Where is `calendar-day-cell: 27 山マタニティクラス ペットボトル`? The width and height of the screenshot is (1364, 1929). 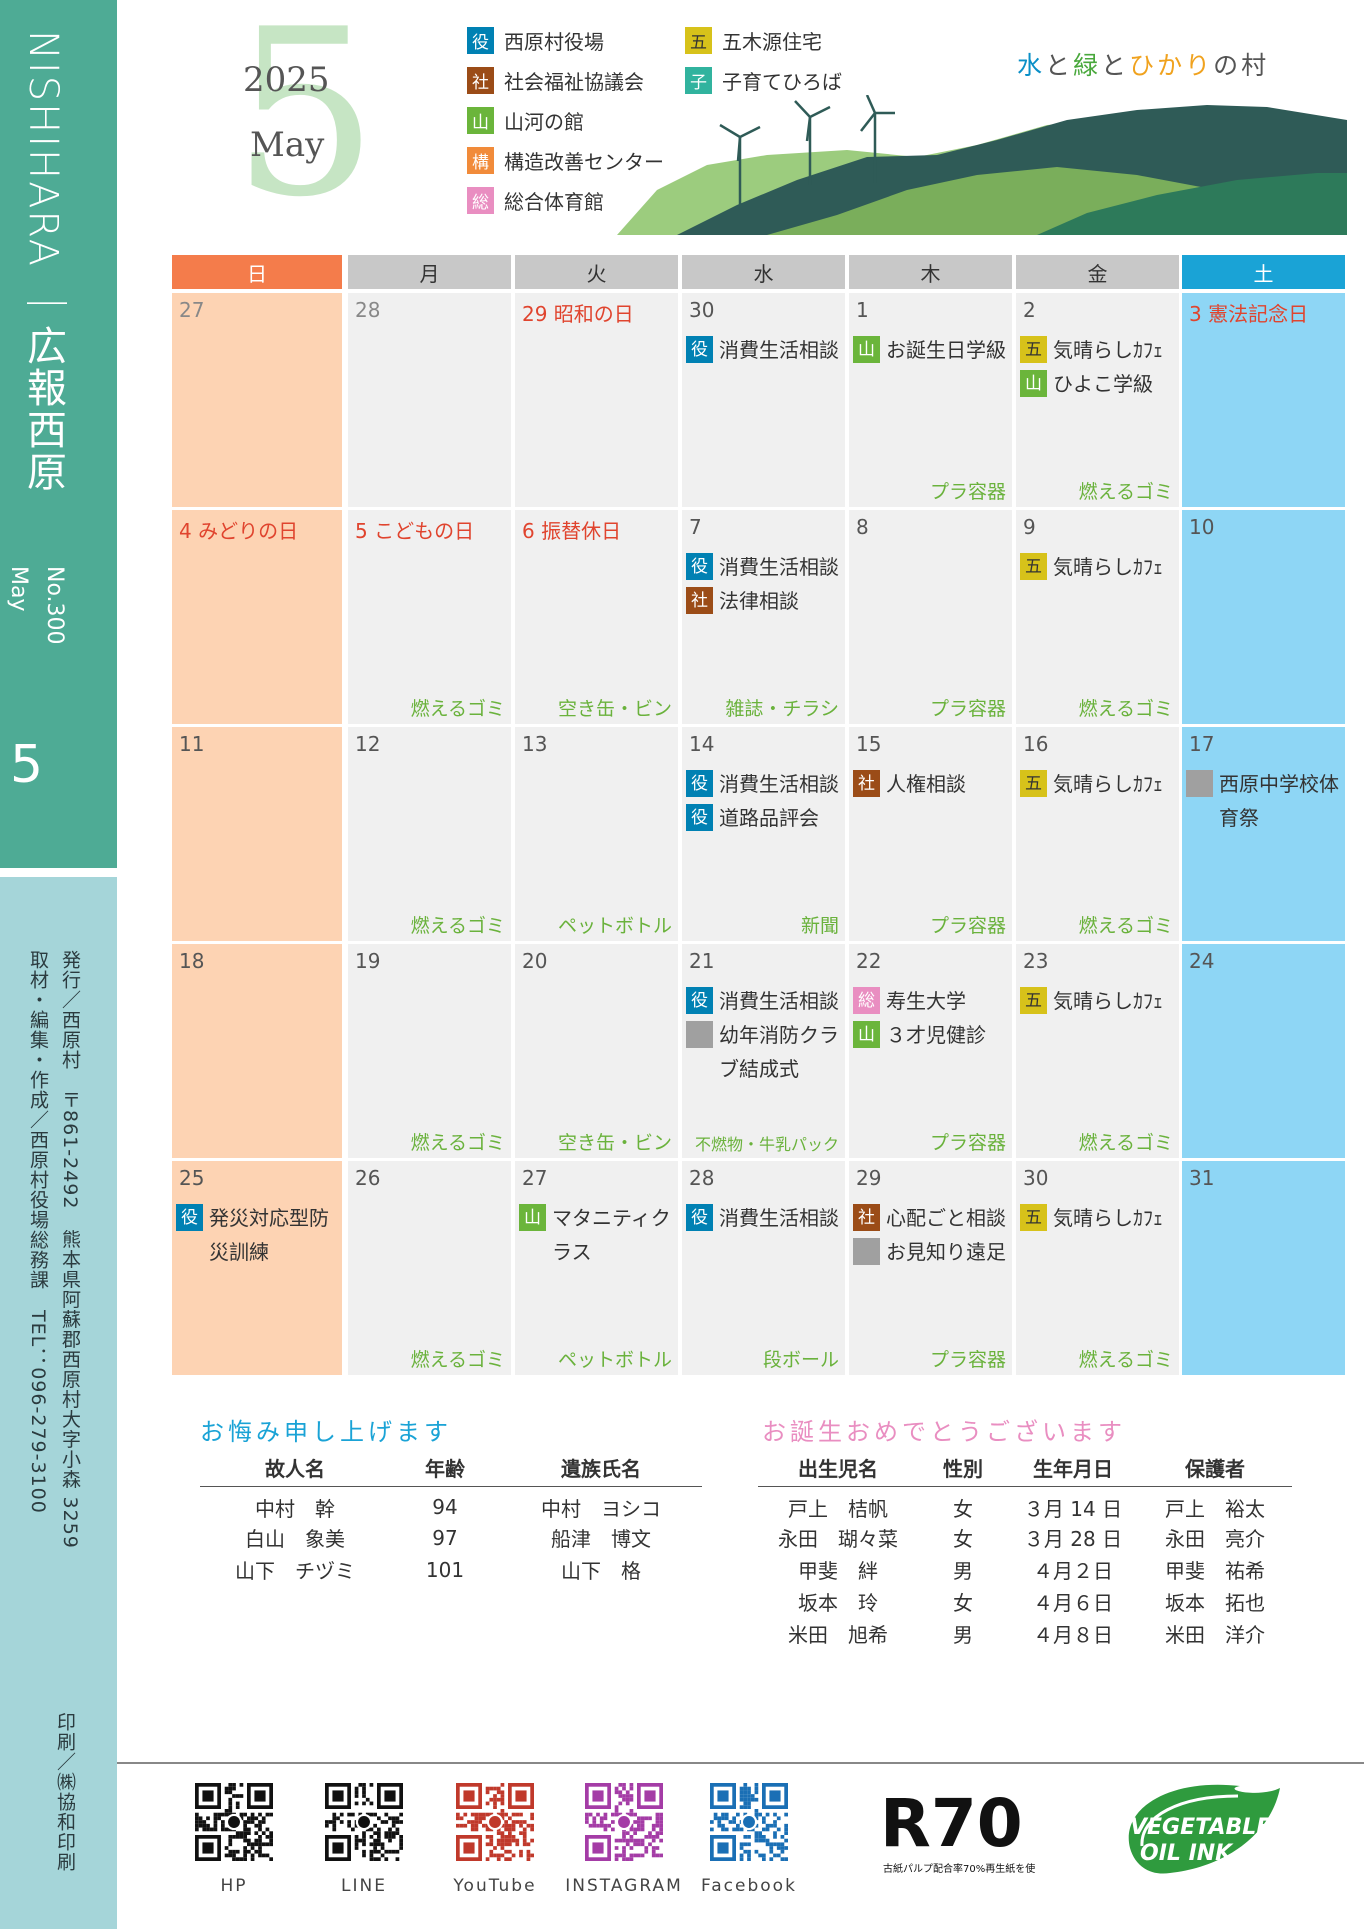 calendar-day-cell: 27 山マタニティクラス ペットボトル is located at coordinates (596, 1268).